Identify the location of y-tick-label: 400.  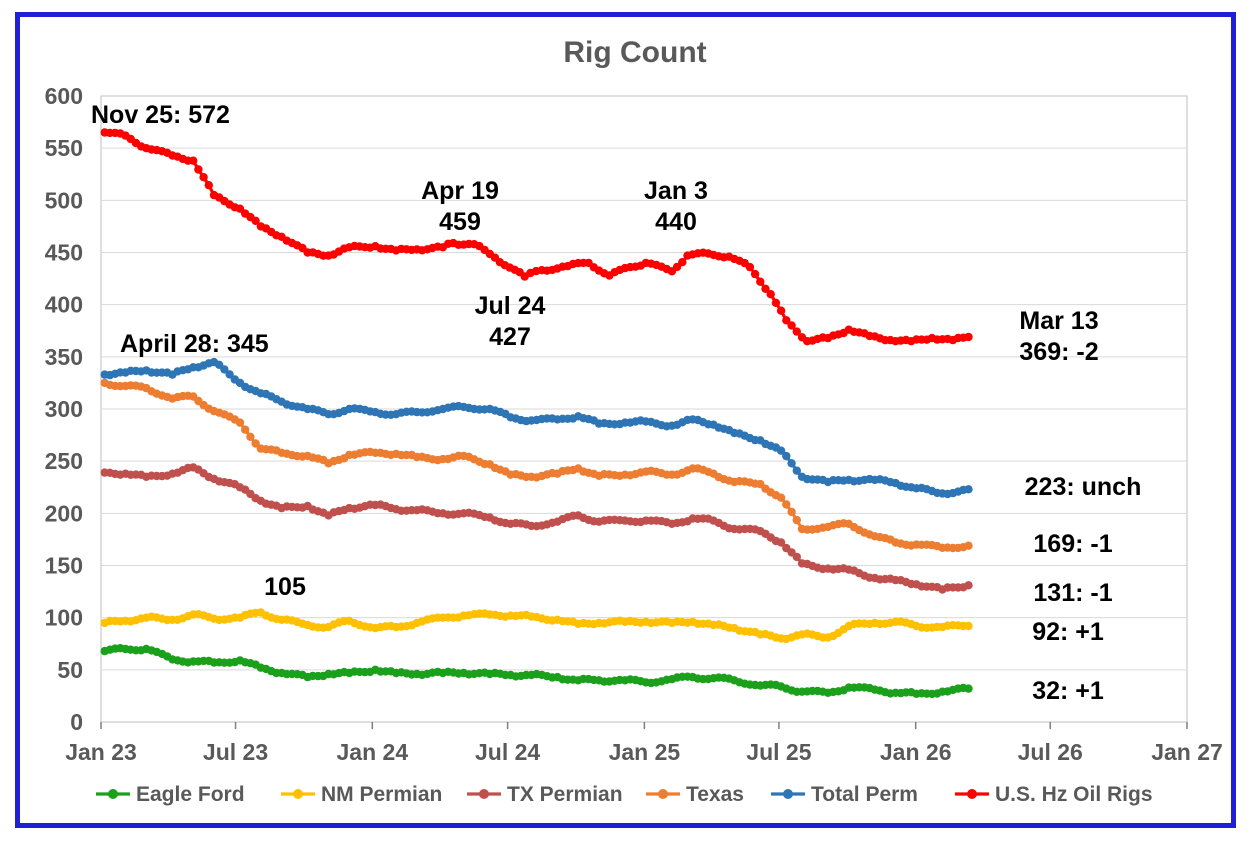
(64, 305).